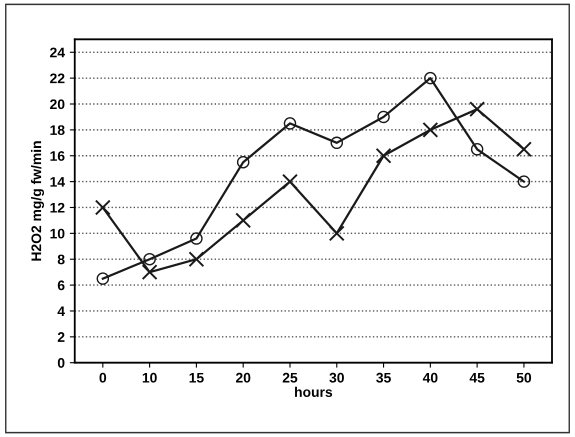  I want to click on x-tick-label: 25, so click(290, 377).